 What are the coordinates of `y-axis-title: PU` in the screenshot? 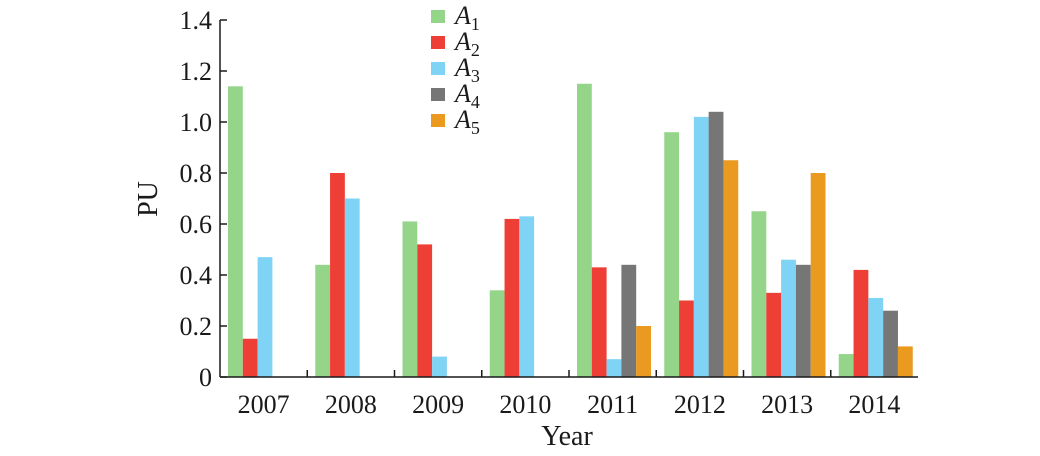 It's located at (148, 199).